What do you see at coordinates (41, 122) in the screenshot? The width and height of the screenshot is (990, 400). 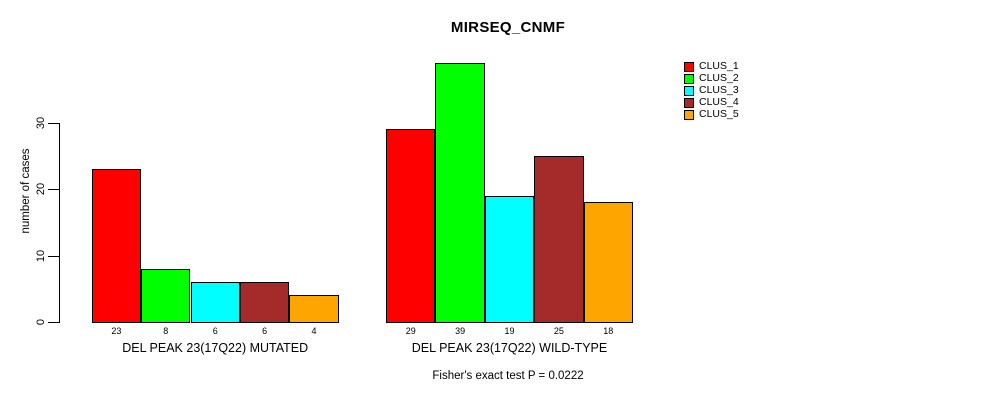 I see `y-axis-tick-label: 30` at bounding box center [41, 122].